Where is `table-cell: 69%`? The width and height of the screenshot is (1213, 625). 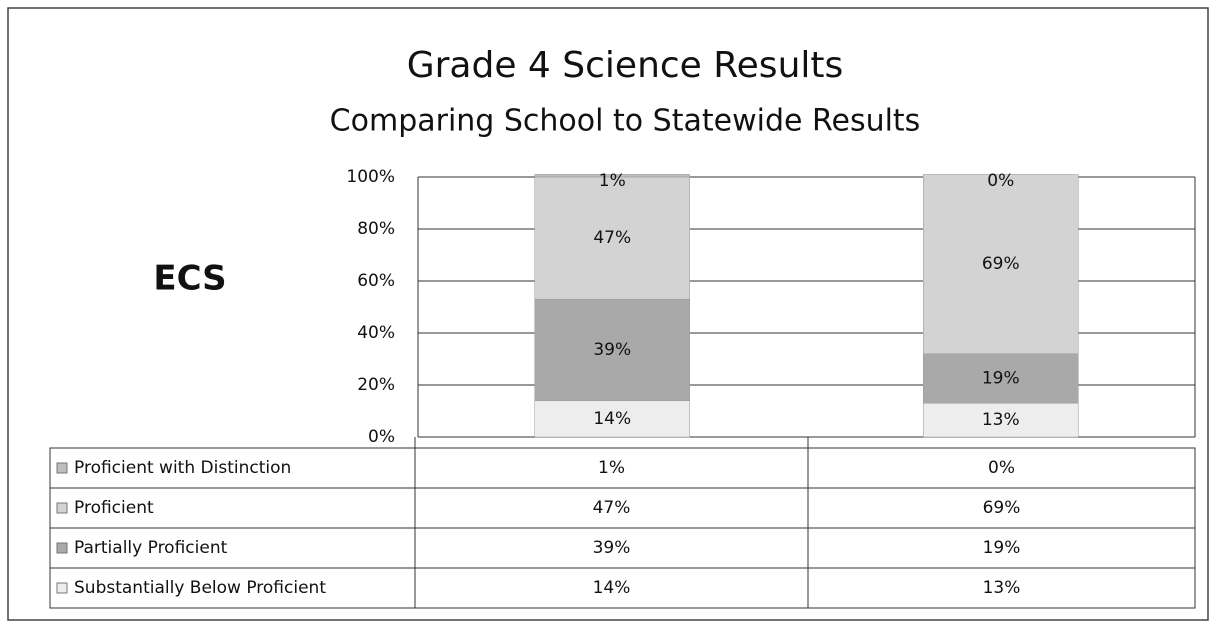
table-cell: 69% is located at coordinates (1002, 508).